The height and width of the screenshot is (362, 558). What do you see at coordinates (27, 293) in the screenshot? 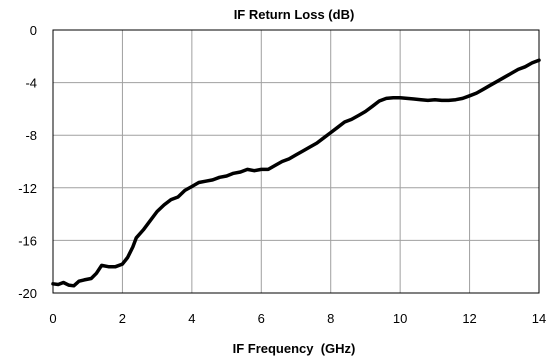
I see `y-tick-label: -20` at bounding box center [27, 293].